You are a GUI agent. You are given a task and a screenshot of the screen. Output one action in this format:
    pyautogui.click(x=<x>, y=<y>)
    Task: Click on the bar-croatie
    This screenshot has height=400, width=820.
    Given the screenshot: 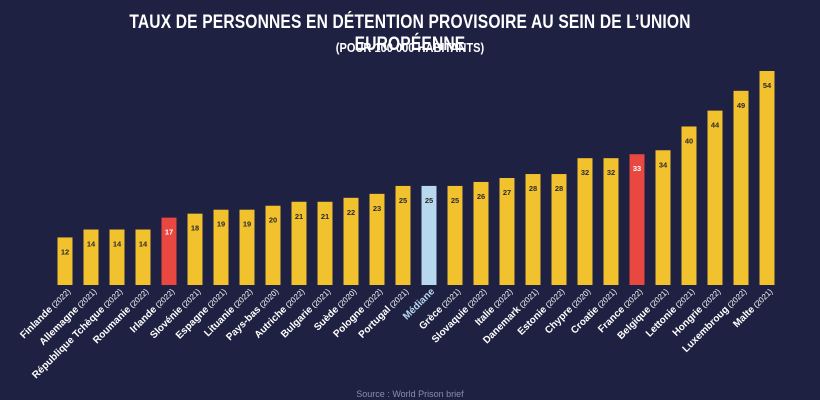 What is the action you would take?
    pyautogui.click(x=611, y=221)
    